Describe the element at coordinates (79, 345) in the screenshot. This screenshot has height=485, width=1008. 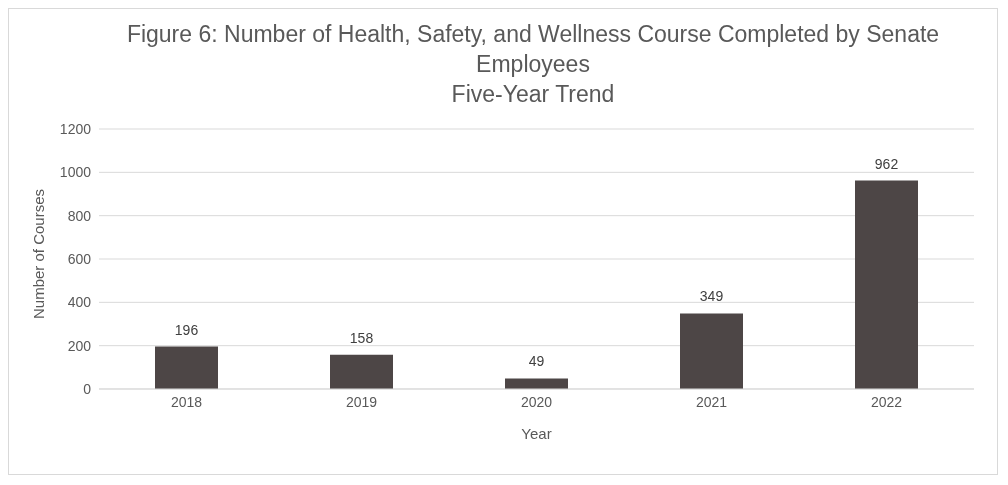
I see `y-tick-label: 200` at that location.